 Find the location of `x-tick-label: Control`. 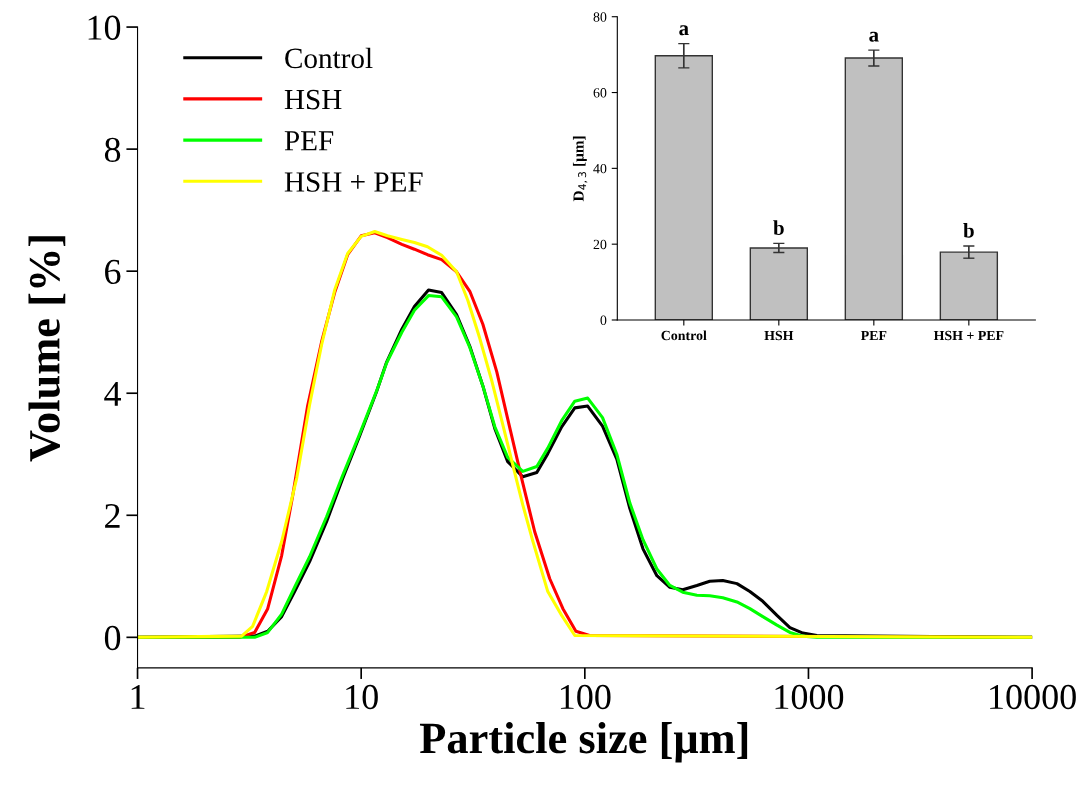

x-tick-label: Control is located at coordinates (684, 335).